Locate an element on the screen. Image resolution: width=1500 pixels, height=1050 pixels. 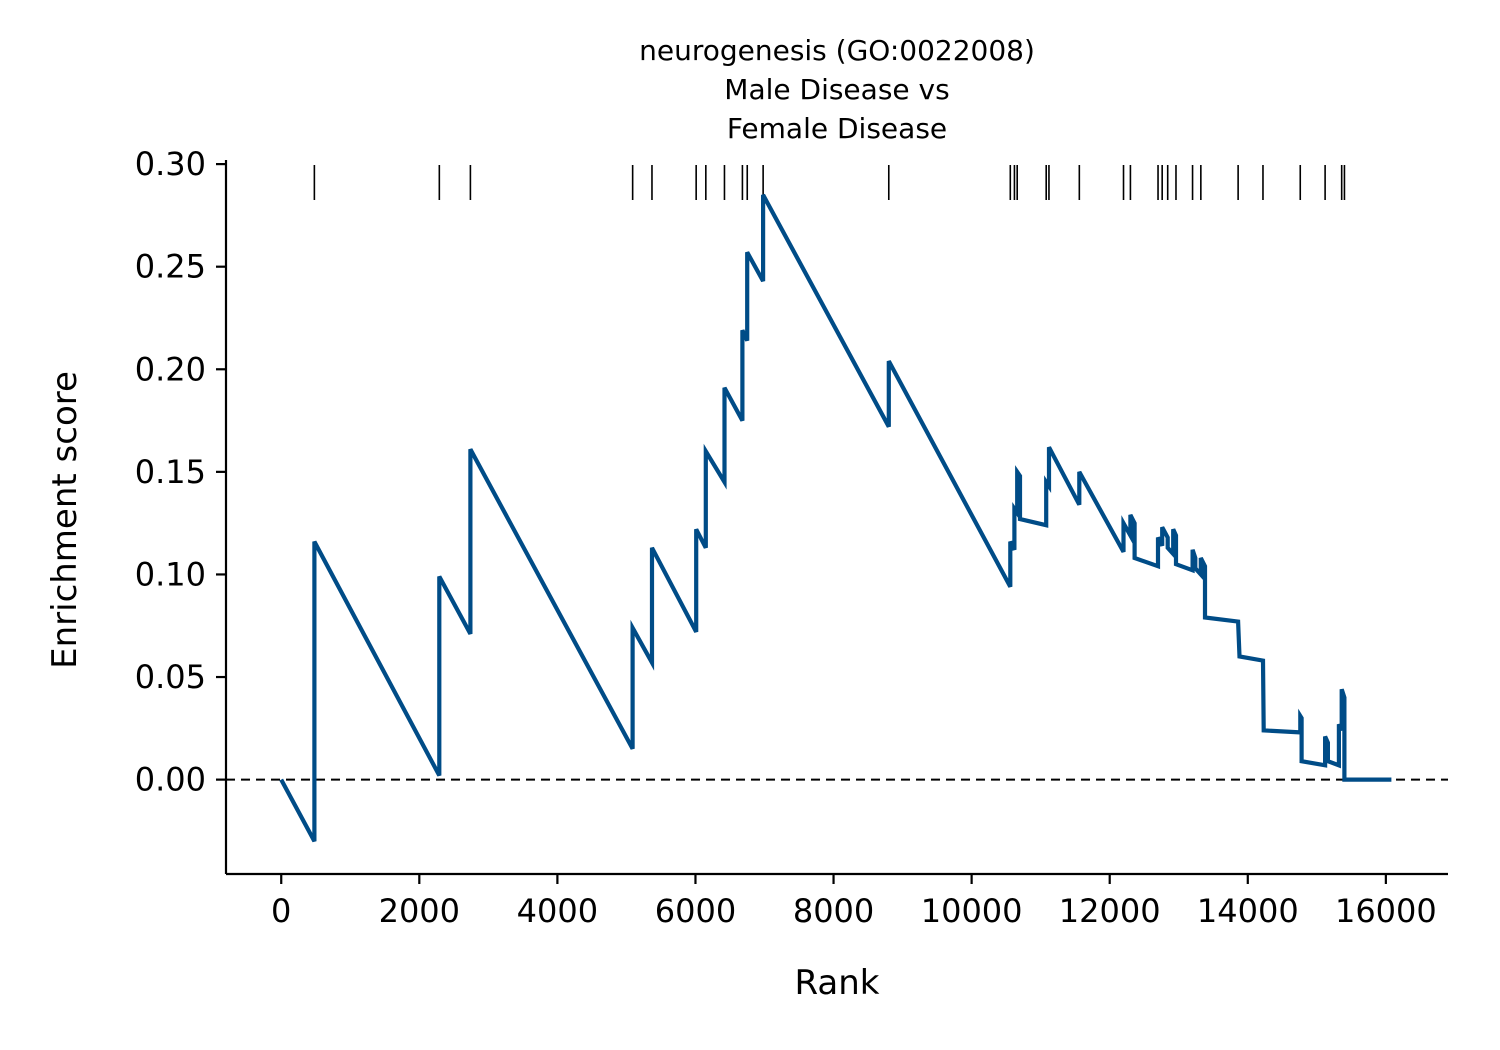
x-tick-label: 6000 is located at coordinates (695, 911).